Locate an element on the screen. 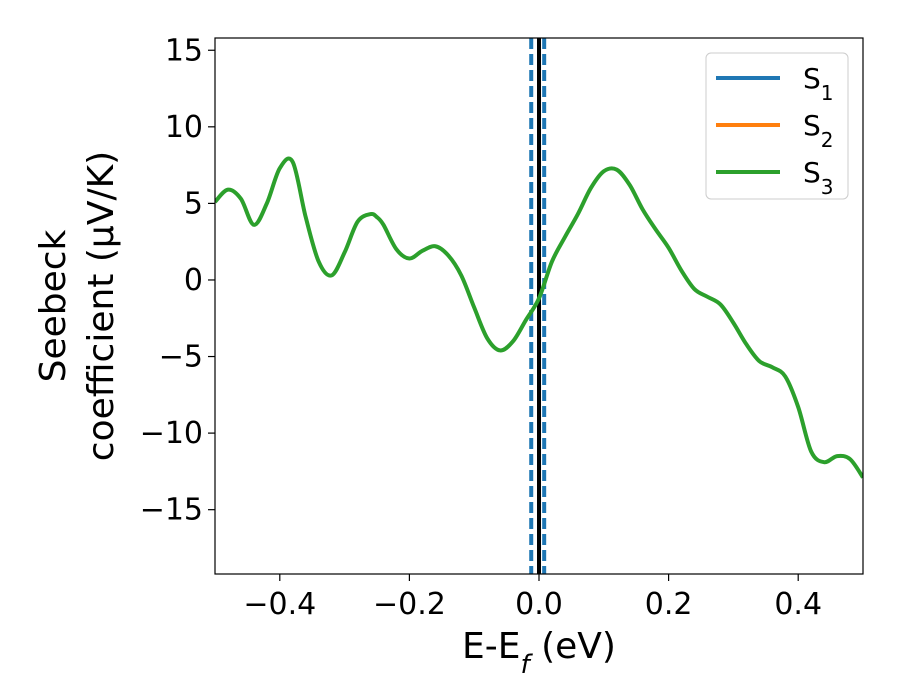 Image resolution: width=900 pixels, height=700 pixels. y-axis: −15 −10 −5 0 5 10 15 is located at coordinates (177, 280).